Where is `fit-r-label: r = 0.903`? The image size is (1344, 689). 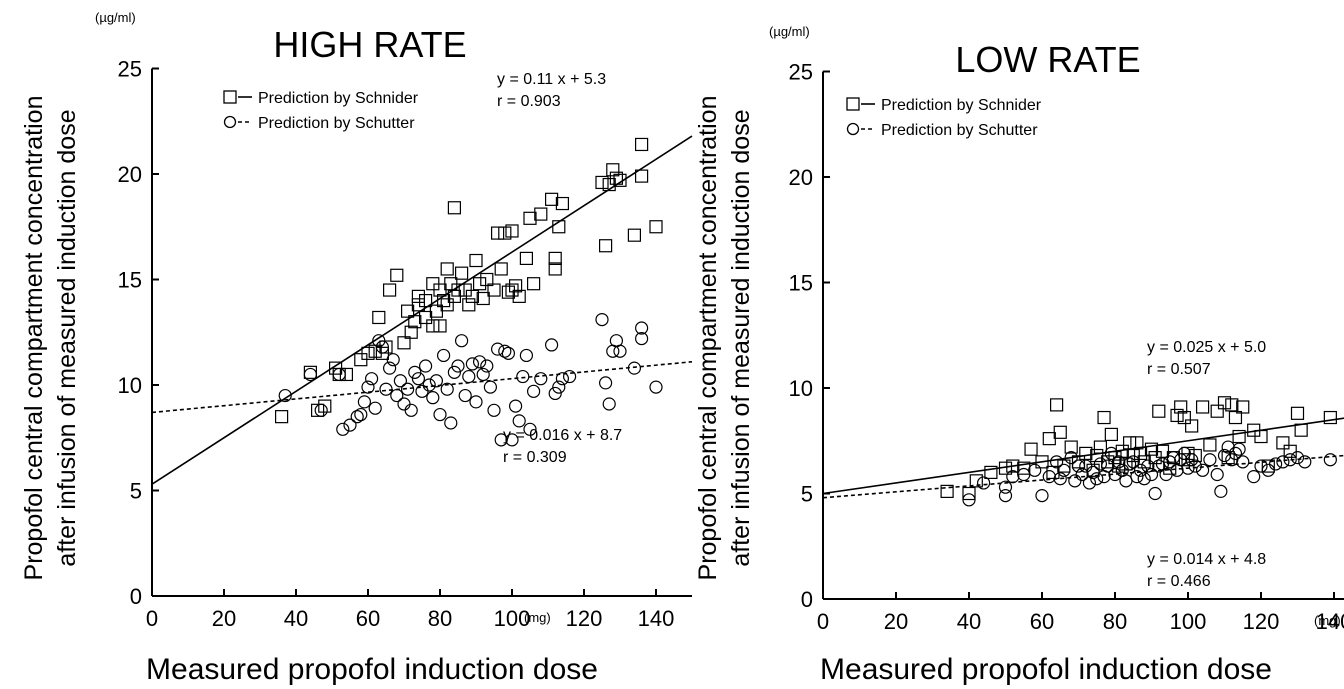 fit-r-label: r = 0.903 is located at coordinates (529, 101).